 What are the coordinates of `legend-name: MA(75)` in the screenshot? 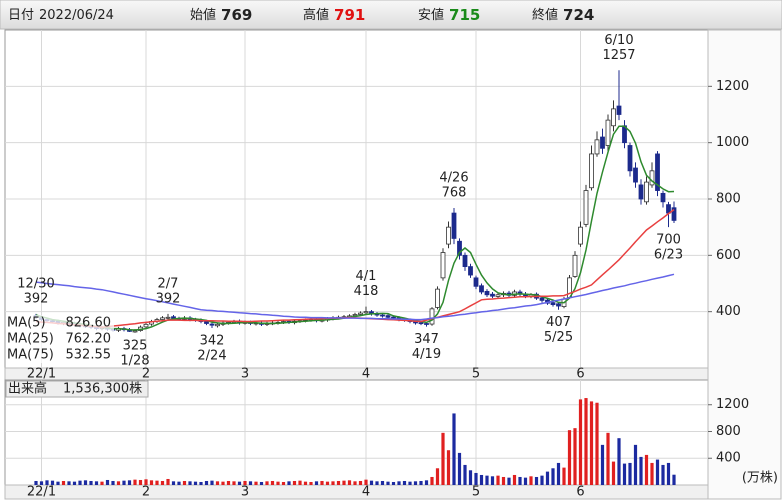 It's located at (30, 355).